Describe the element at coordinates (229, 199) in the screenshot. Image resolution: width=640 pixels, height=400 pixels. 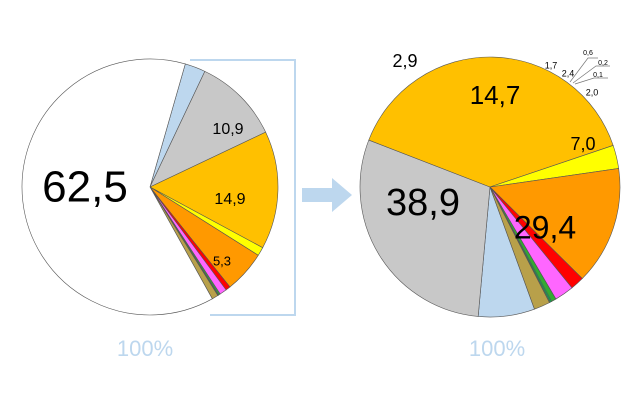
I see `value-label: 14,9` at that location.